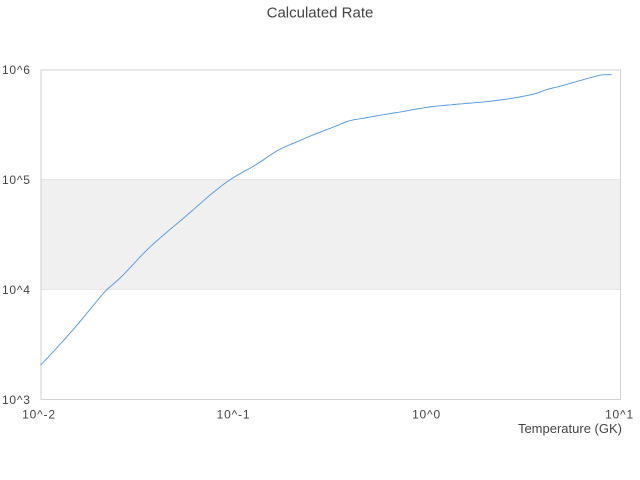  I want to click on svg-text: 10^-1, so click(234, 415).